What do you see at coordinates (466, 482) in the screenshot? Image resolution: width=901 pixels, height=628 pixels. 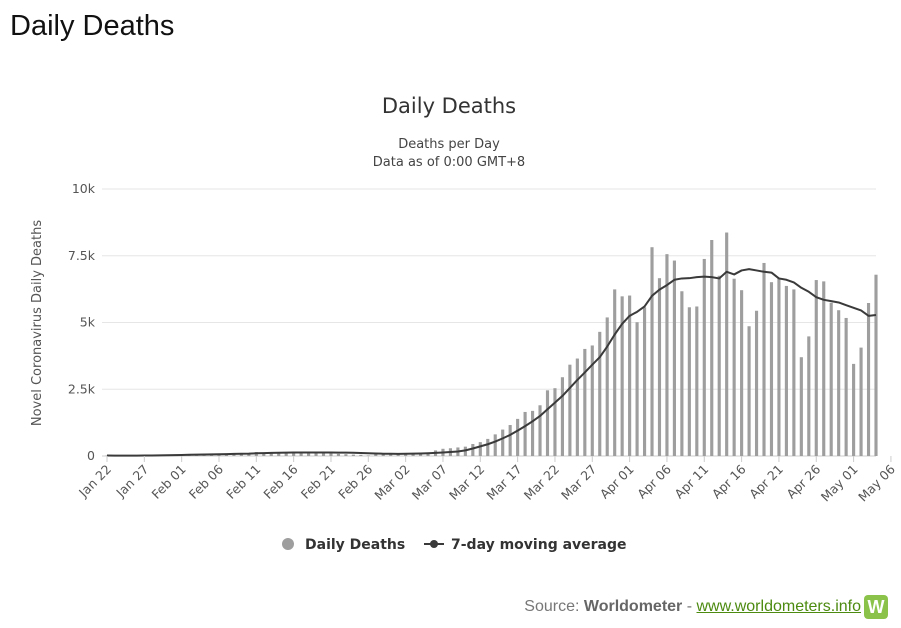 I see `x-tick-label-10: Mar 12` at bounding box center [466, 482].